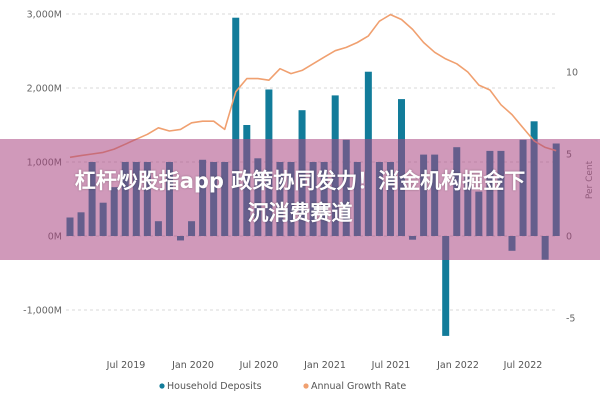 The image size is (600, 400). What do you see at coordinates (391, 365) in the screenshot?
I see `x-tick-label: Jul 2021` at bounding box center [391, 365].